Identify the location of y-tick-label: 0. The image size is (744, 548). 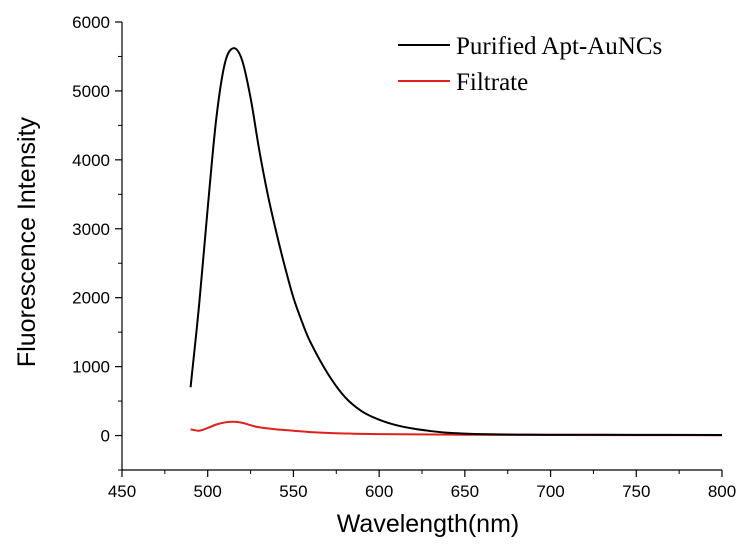
(105, 436).